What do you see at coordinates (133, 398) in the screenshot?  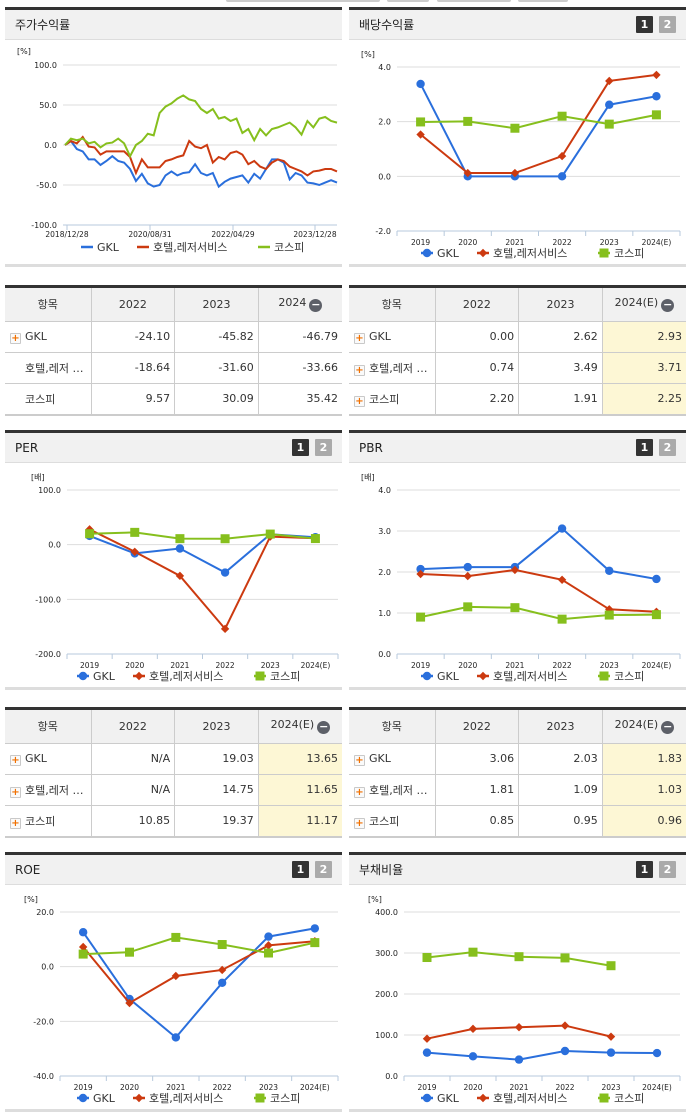 I see `table-cell: 9.57` at bounding box center [133, 398].